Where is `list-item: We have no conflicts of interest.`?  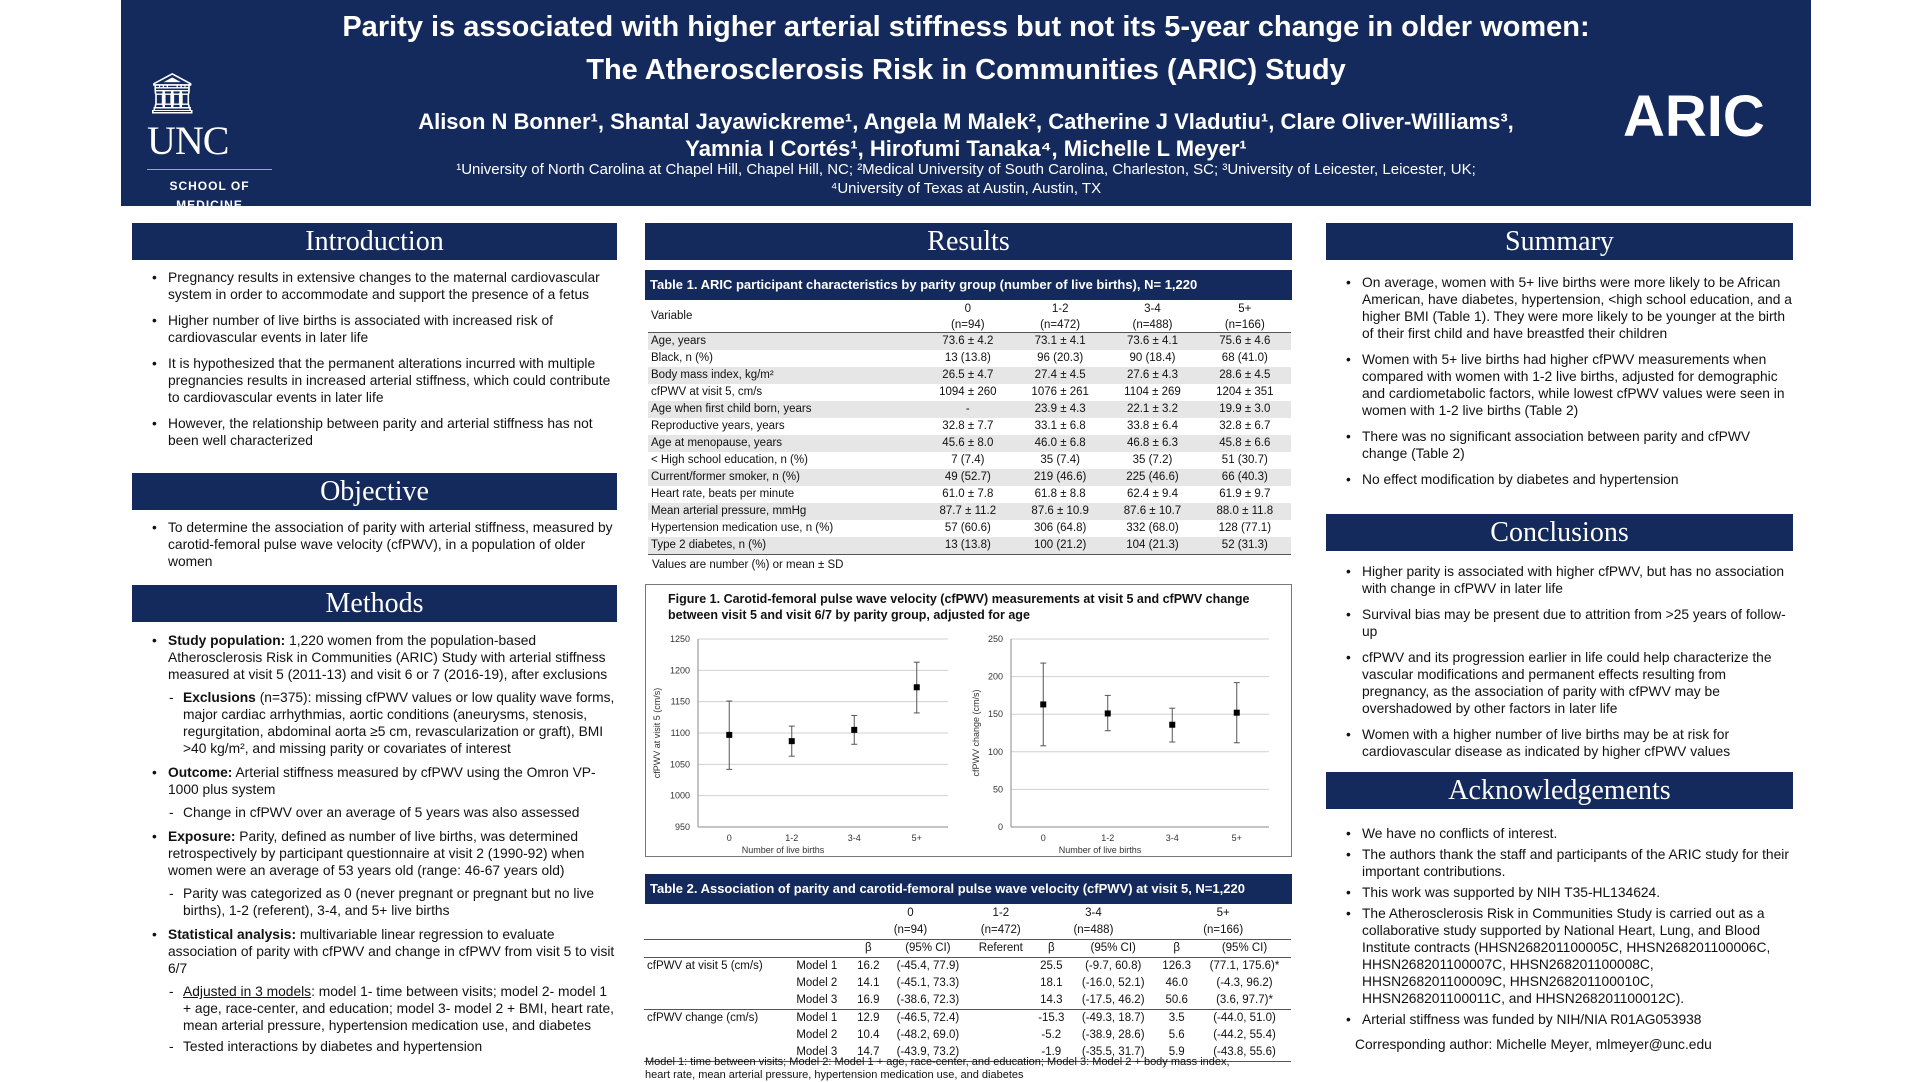 list-item: We have no conflicts of interest. is located at coordinates (1559, 833).